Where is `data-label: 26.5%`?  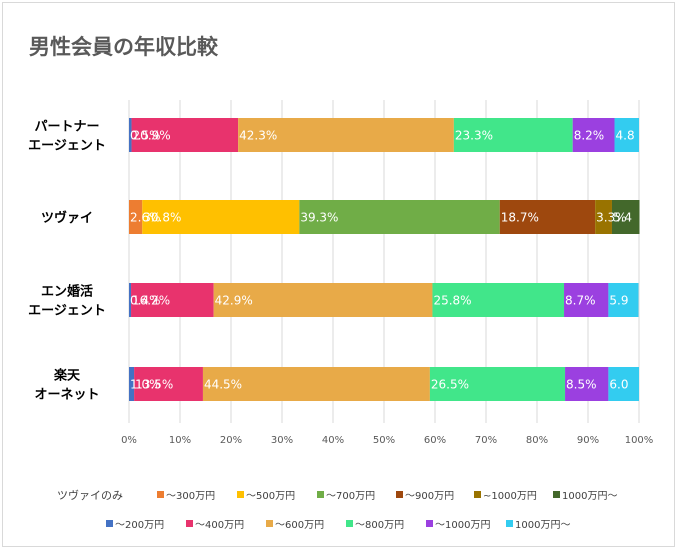 data-label: 26.5% is located at coordinates (450, 385).